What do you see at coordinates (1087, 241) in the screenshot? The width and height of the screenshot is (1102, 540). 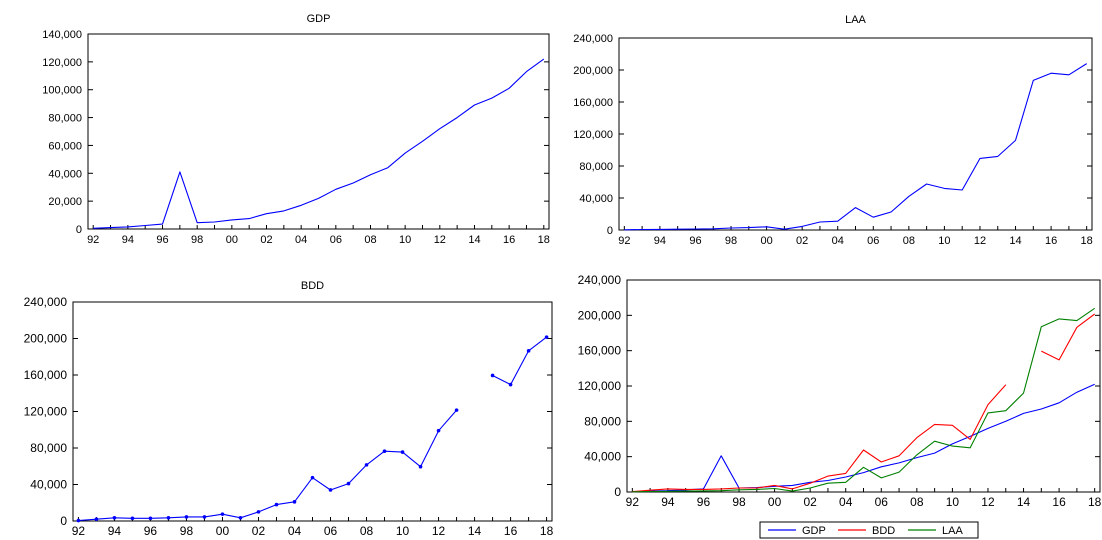 I see `laa-x-tick-label: 18` at bounding box center [1087, 241].